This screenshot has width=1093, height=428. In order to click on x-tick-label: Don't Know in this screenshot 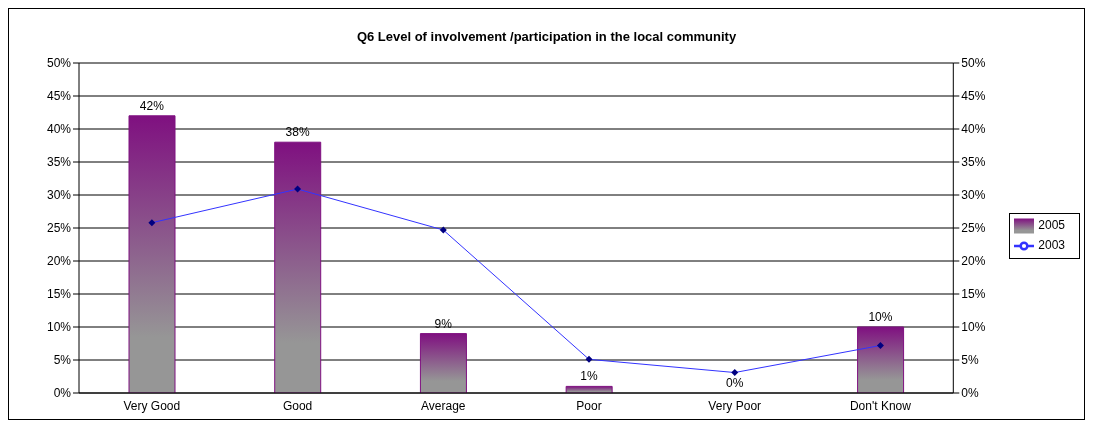, I will do `click(880, 405)`.